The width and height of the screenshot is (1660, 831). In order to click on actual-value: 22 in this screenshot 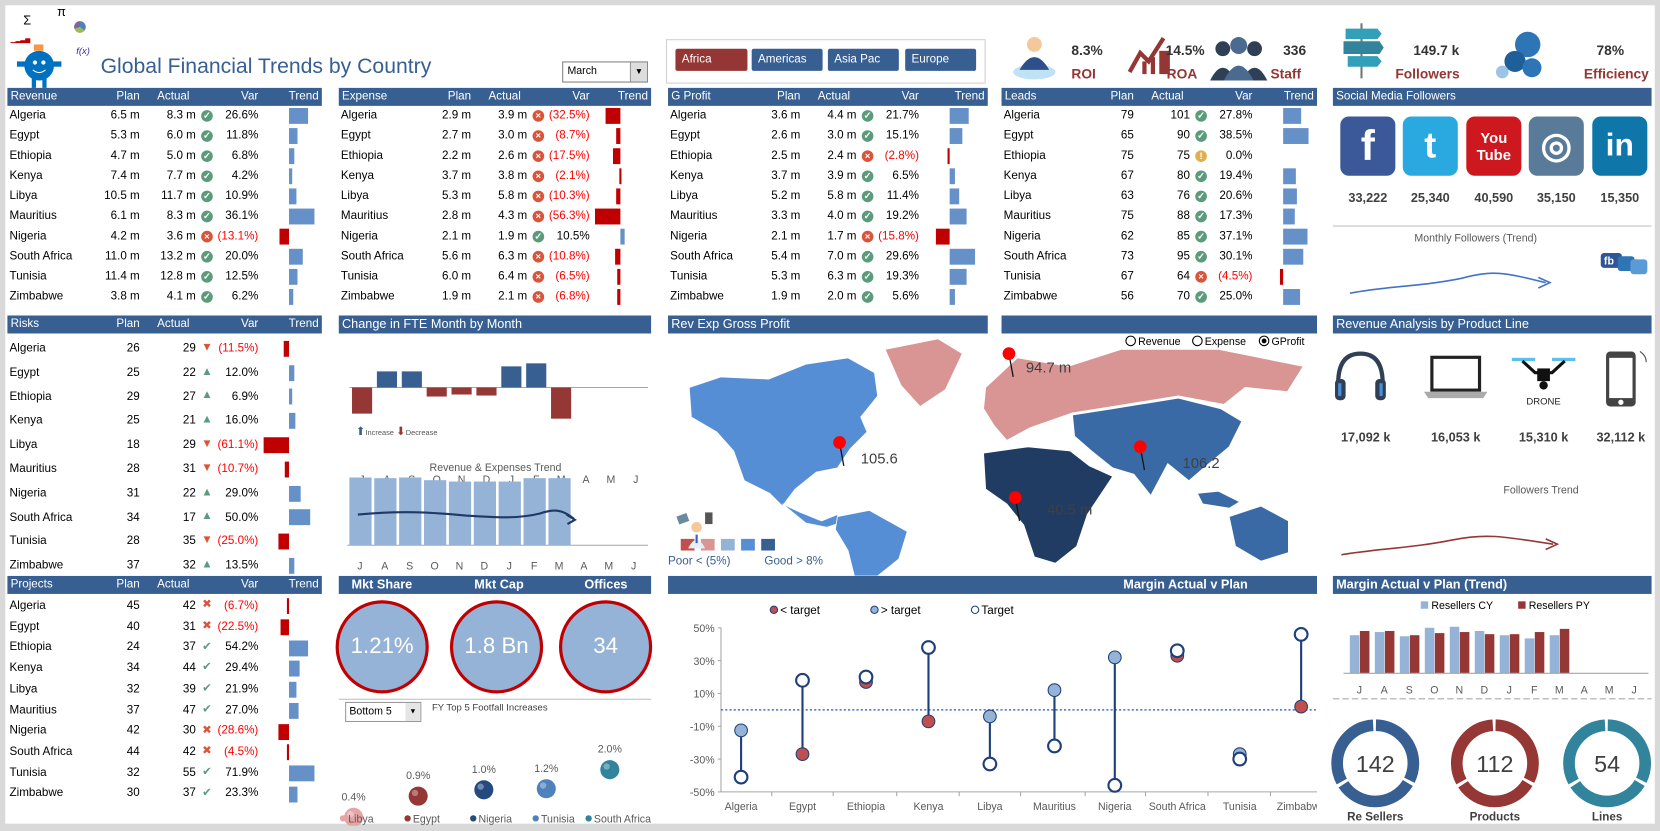, I will do `click(189, 372)`.